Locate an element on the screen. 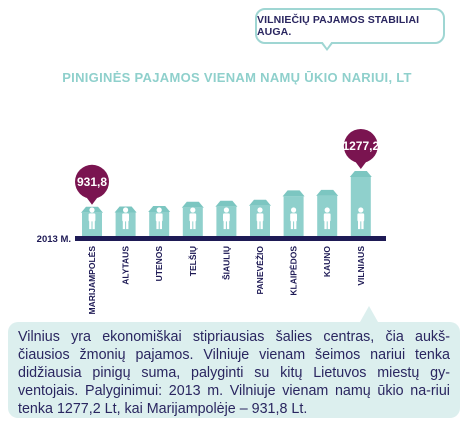  bar-panevėžio is located at coordinates (260, 217).